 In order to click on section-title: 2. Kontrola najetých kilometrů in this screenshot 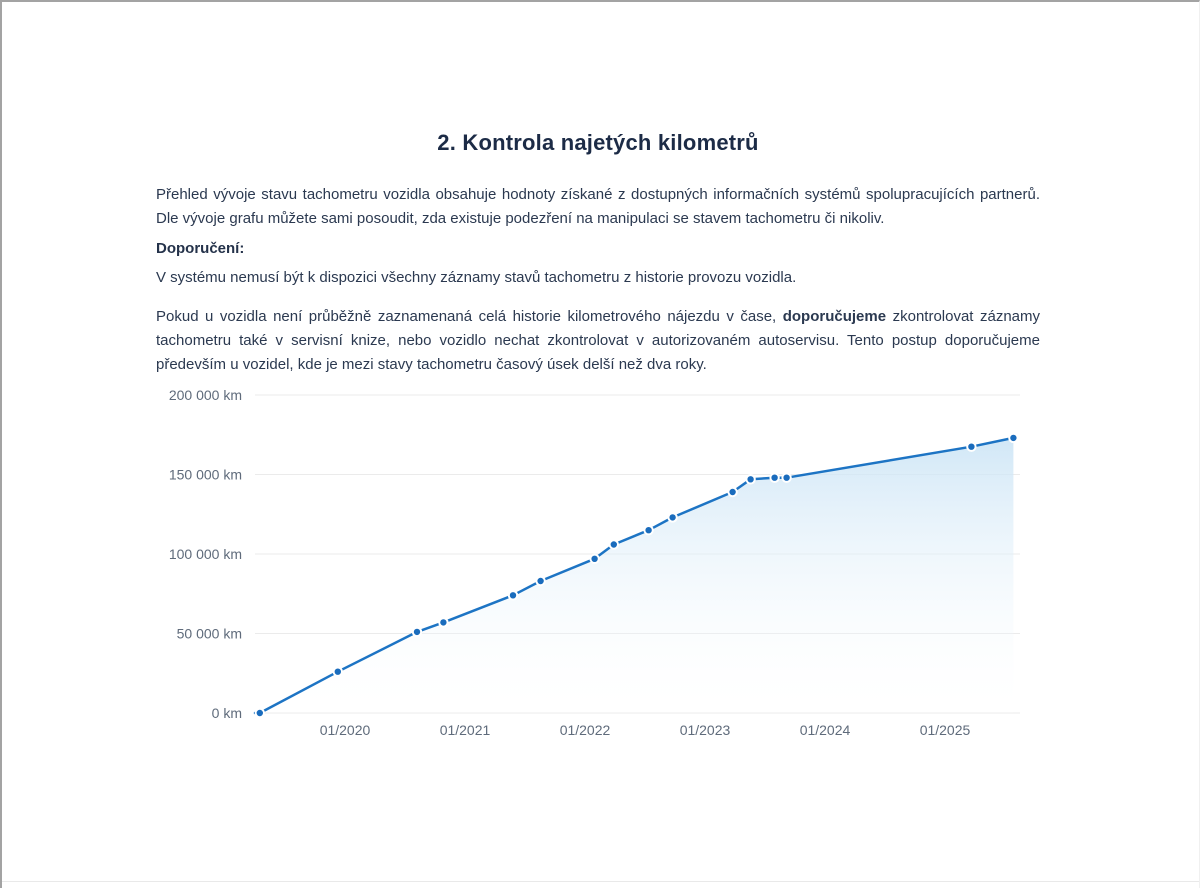, I will do `click(598, 142)`.